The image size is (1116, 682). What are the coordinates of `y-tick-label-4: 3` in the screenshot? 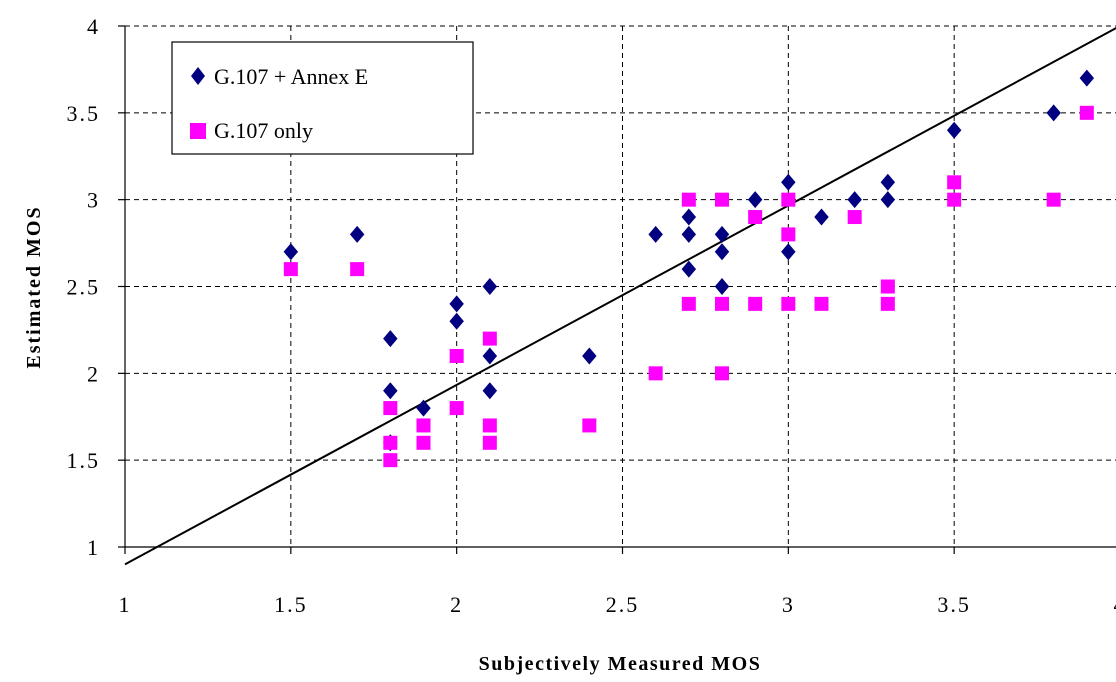 It's located at (93, 200).